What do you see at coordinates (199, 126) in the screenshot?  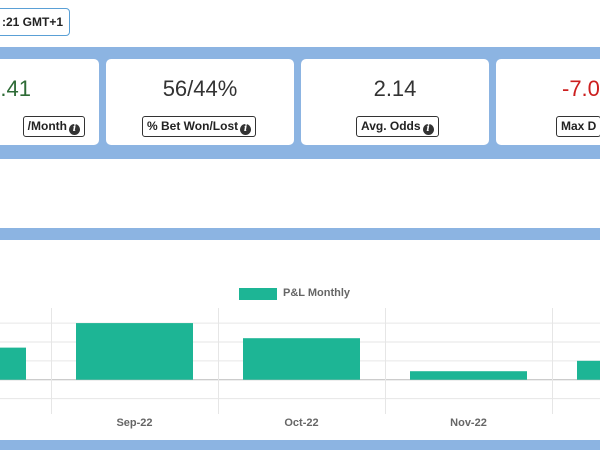 I see `stat-label-bet-won-lost: % Bet Won/Lost i` at bounding box center [199, 126].